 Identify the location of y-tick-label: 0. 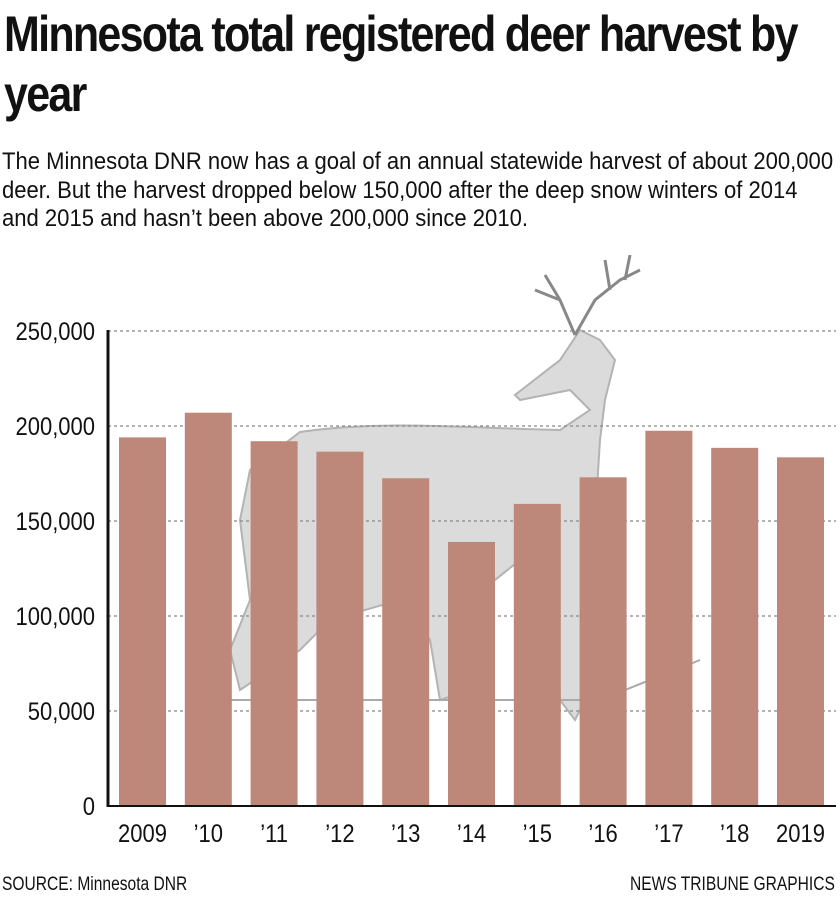
(89, 807).